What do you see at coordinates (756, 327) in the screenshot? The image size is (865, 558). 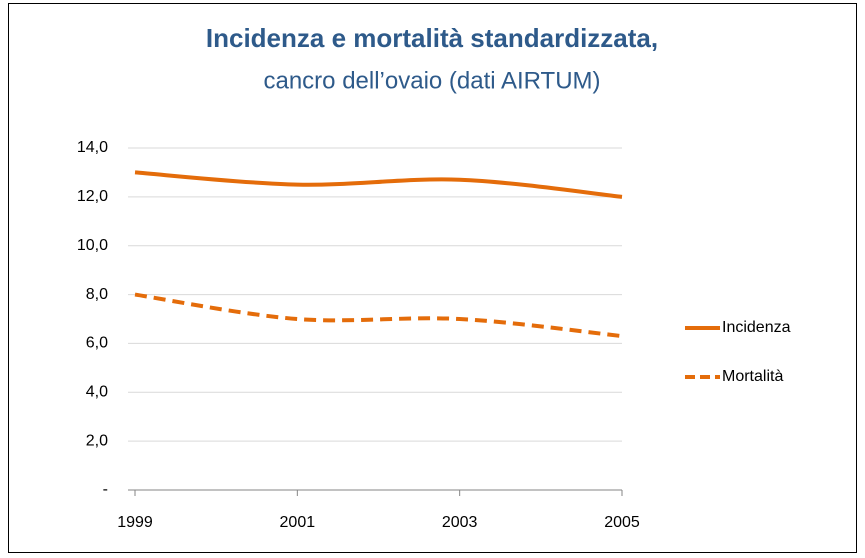 I see `legend-label: Incidenza` at bounding box center [756, 327].